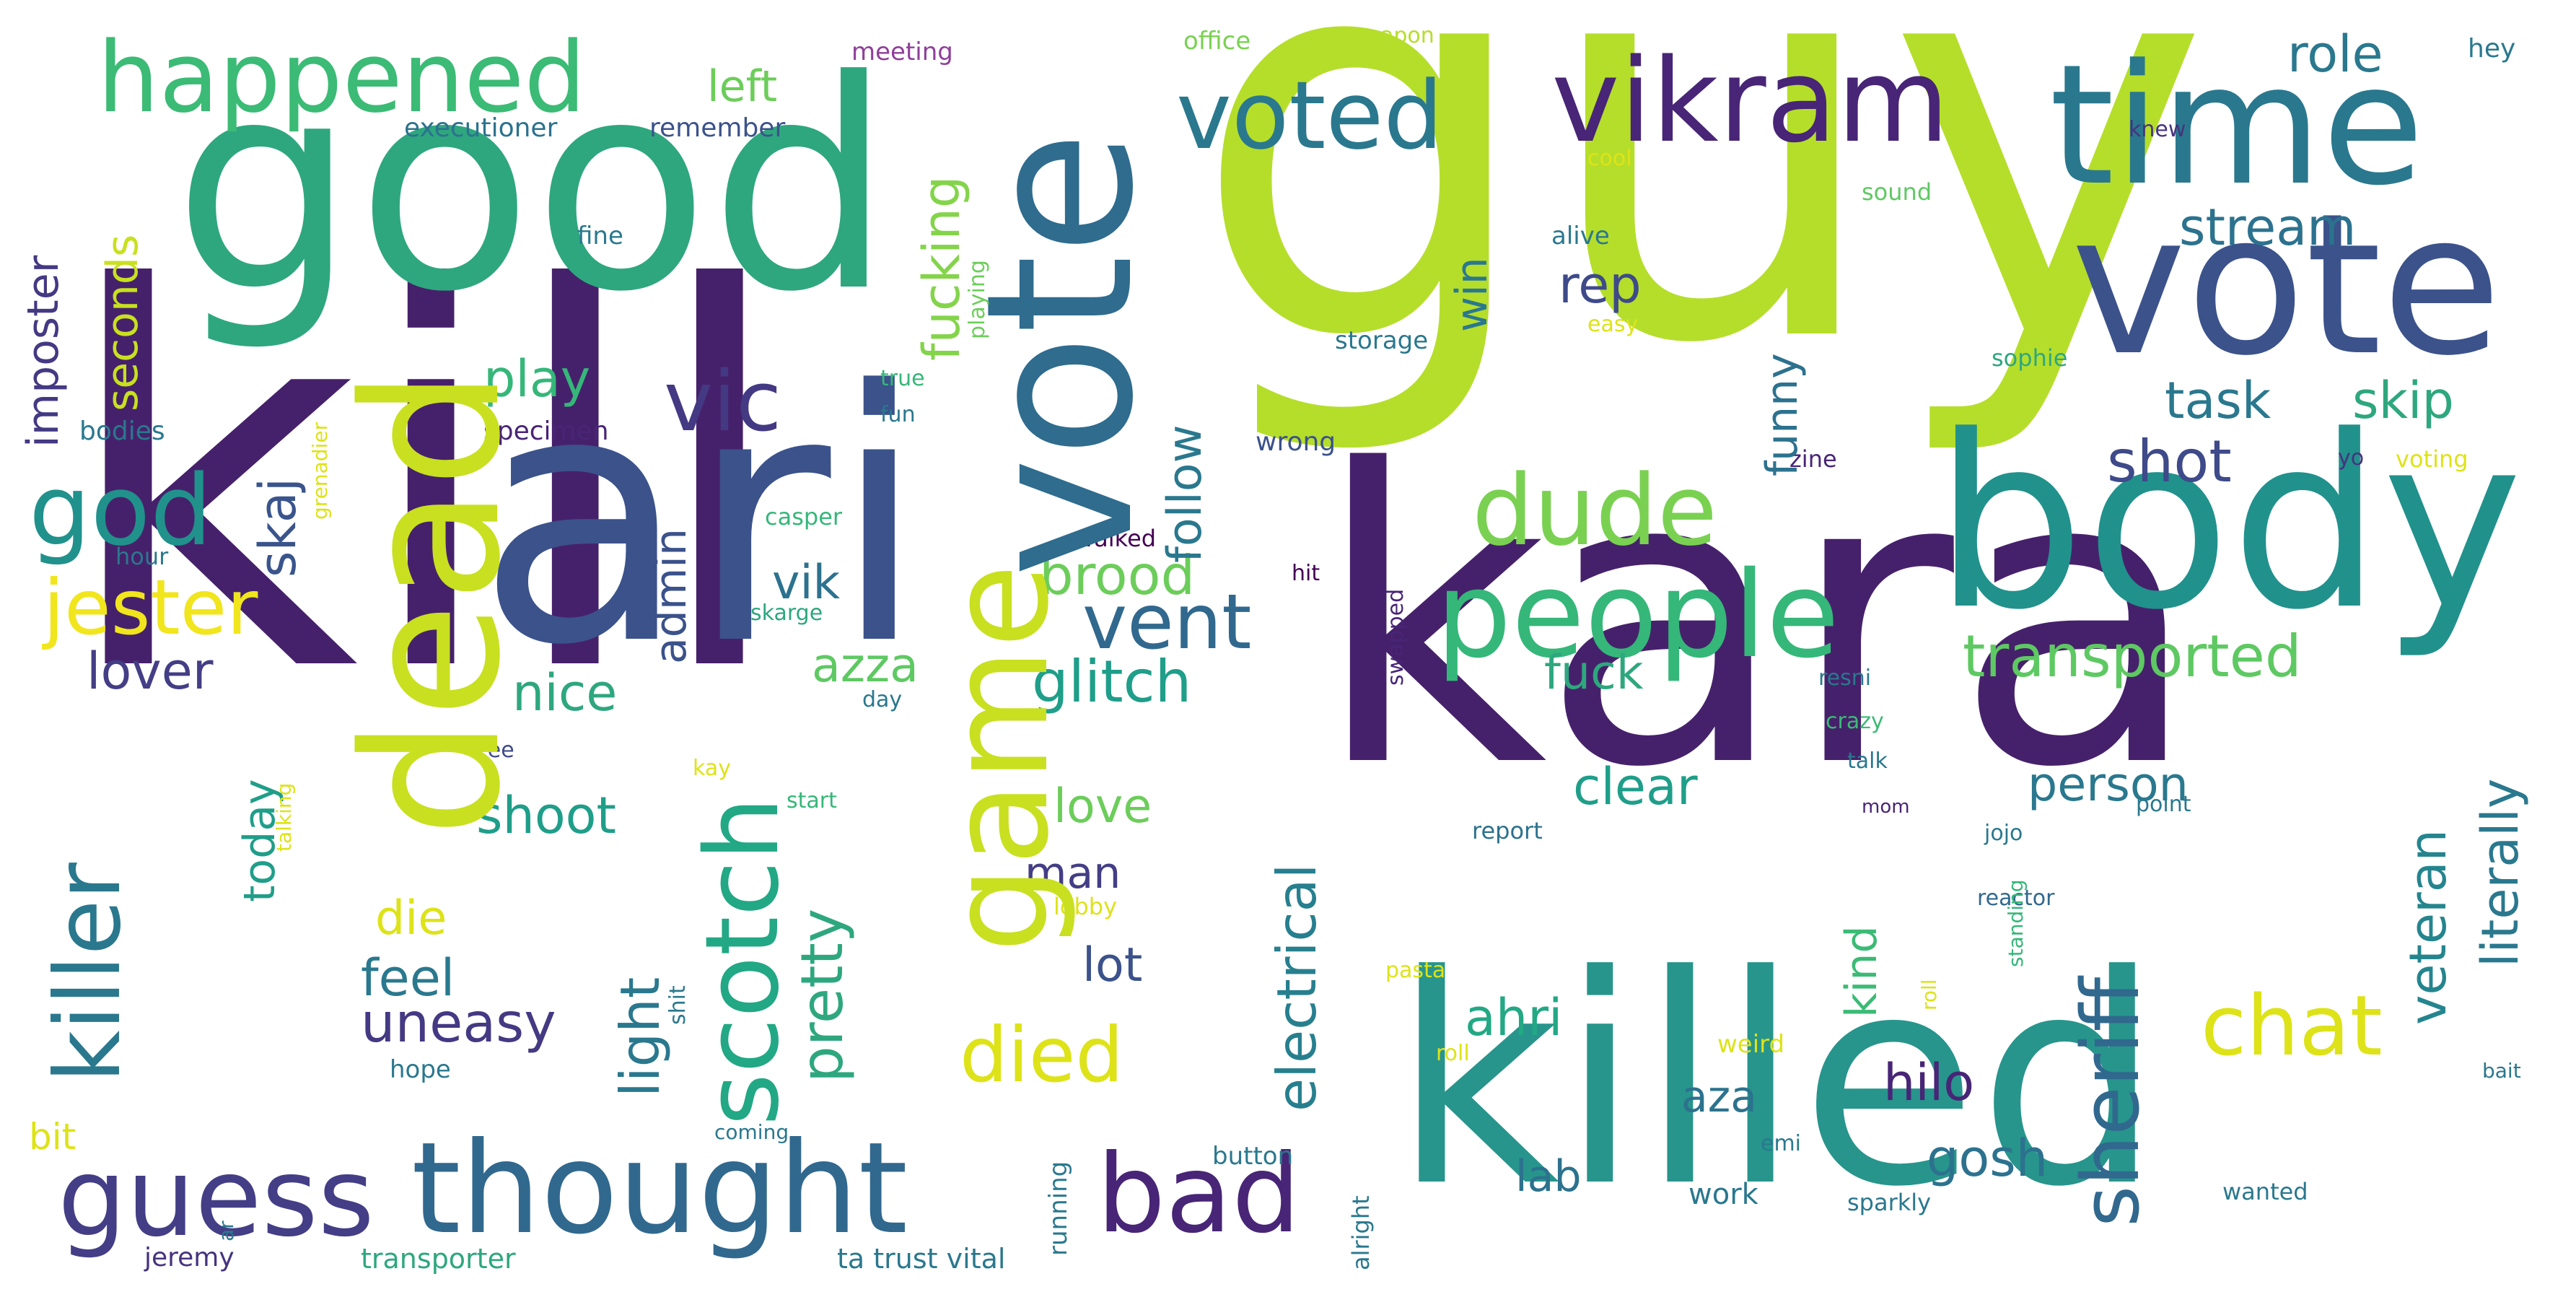 The height and width of the screenshot is (1310, 2576). What do you see at coordinates (284, 817) in the screenshot?
I see `word-lobby: talking` at bounding box center [284, 817].